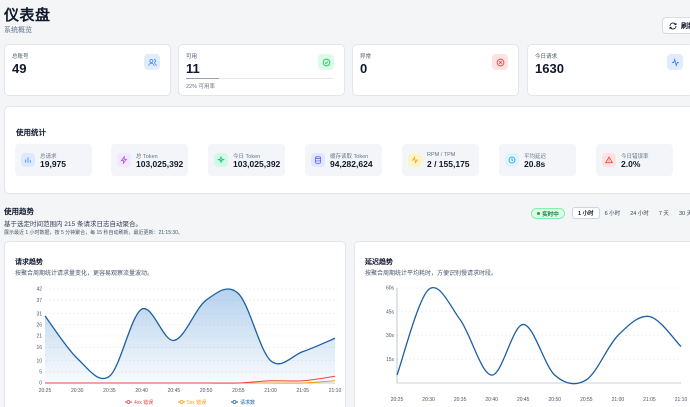  What do you see at coordinates (39, 314) in the screenshot?
I see `y-tick-label: 31` at bounding box center [39, 314].